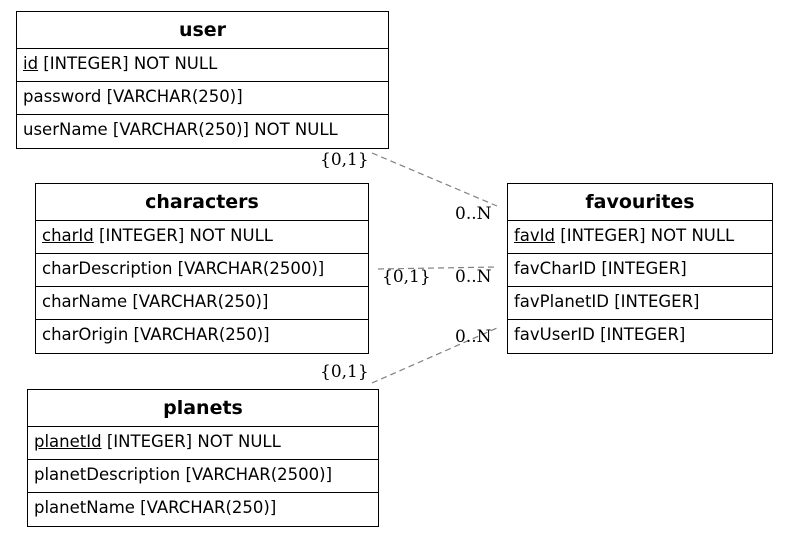  Describe the element at coordinates (434, 179) in the screenshot. I see `user-favourites-link` at that location.